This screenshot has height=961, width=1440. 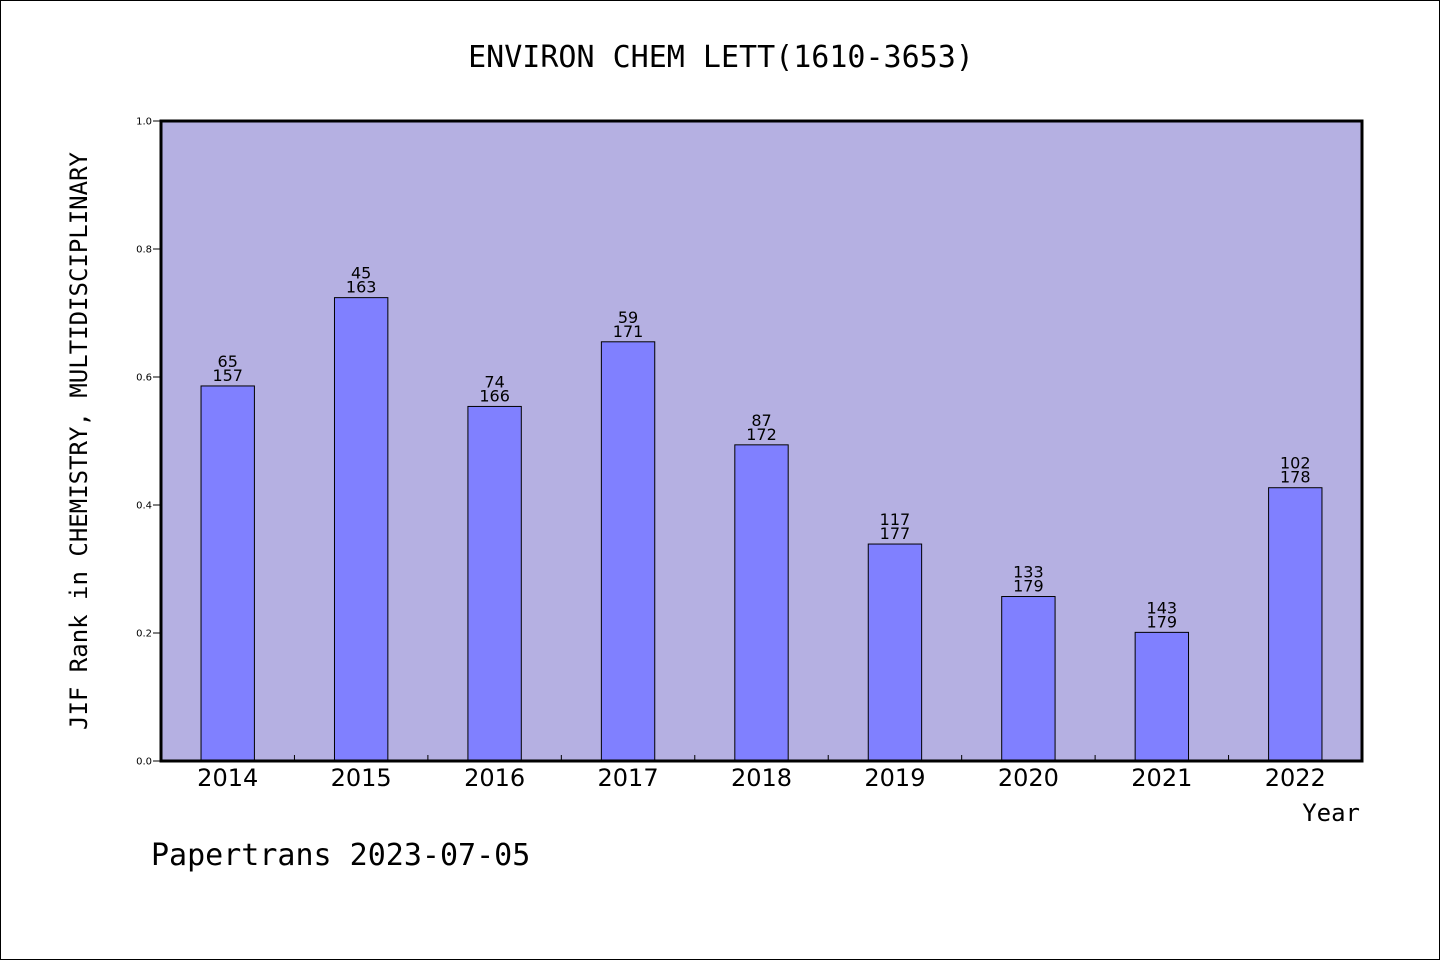 I want to click on bar-rank-label-2015: 45, so click(x=361, y=273).